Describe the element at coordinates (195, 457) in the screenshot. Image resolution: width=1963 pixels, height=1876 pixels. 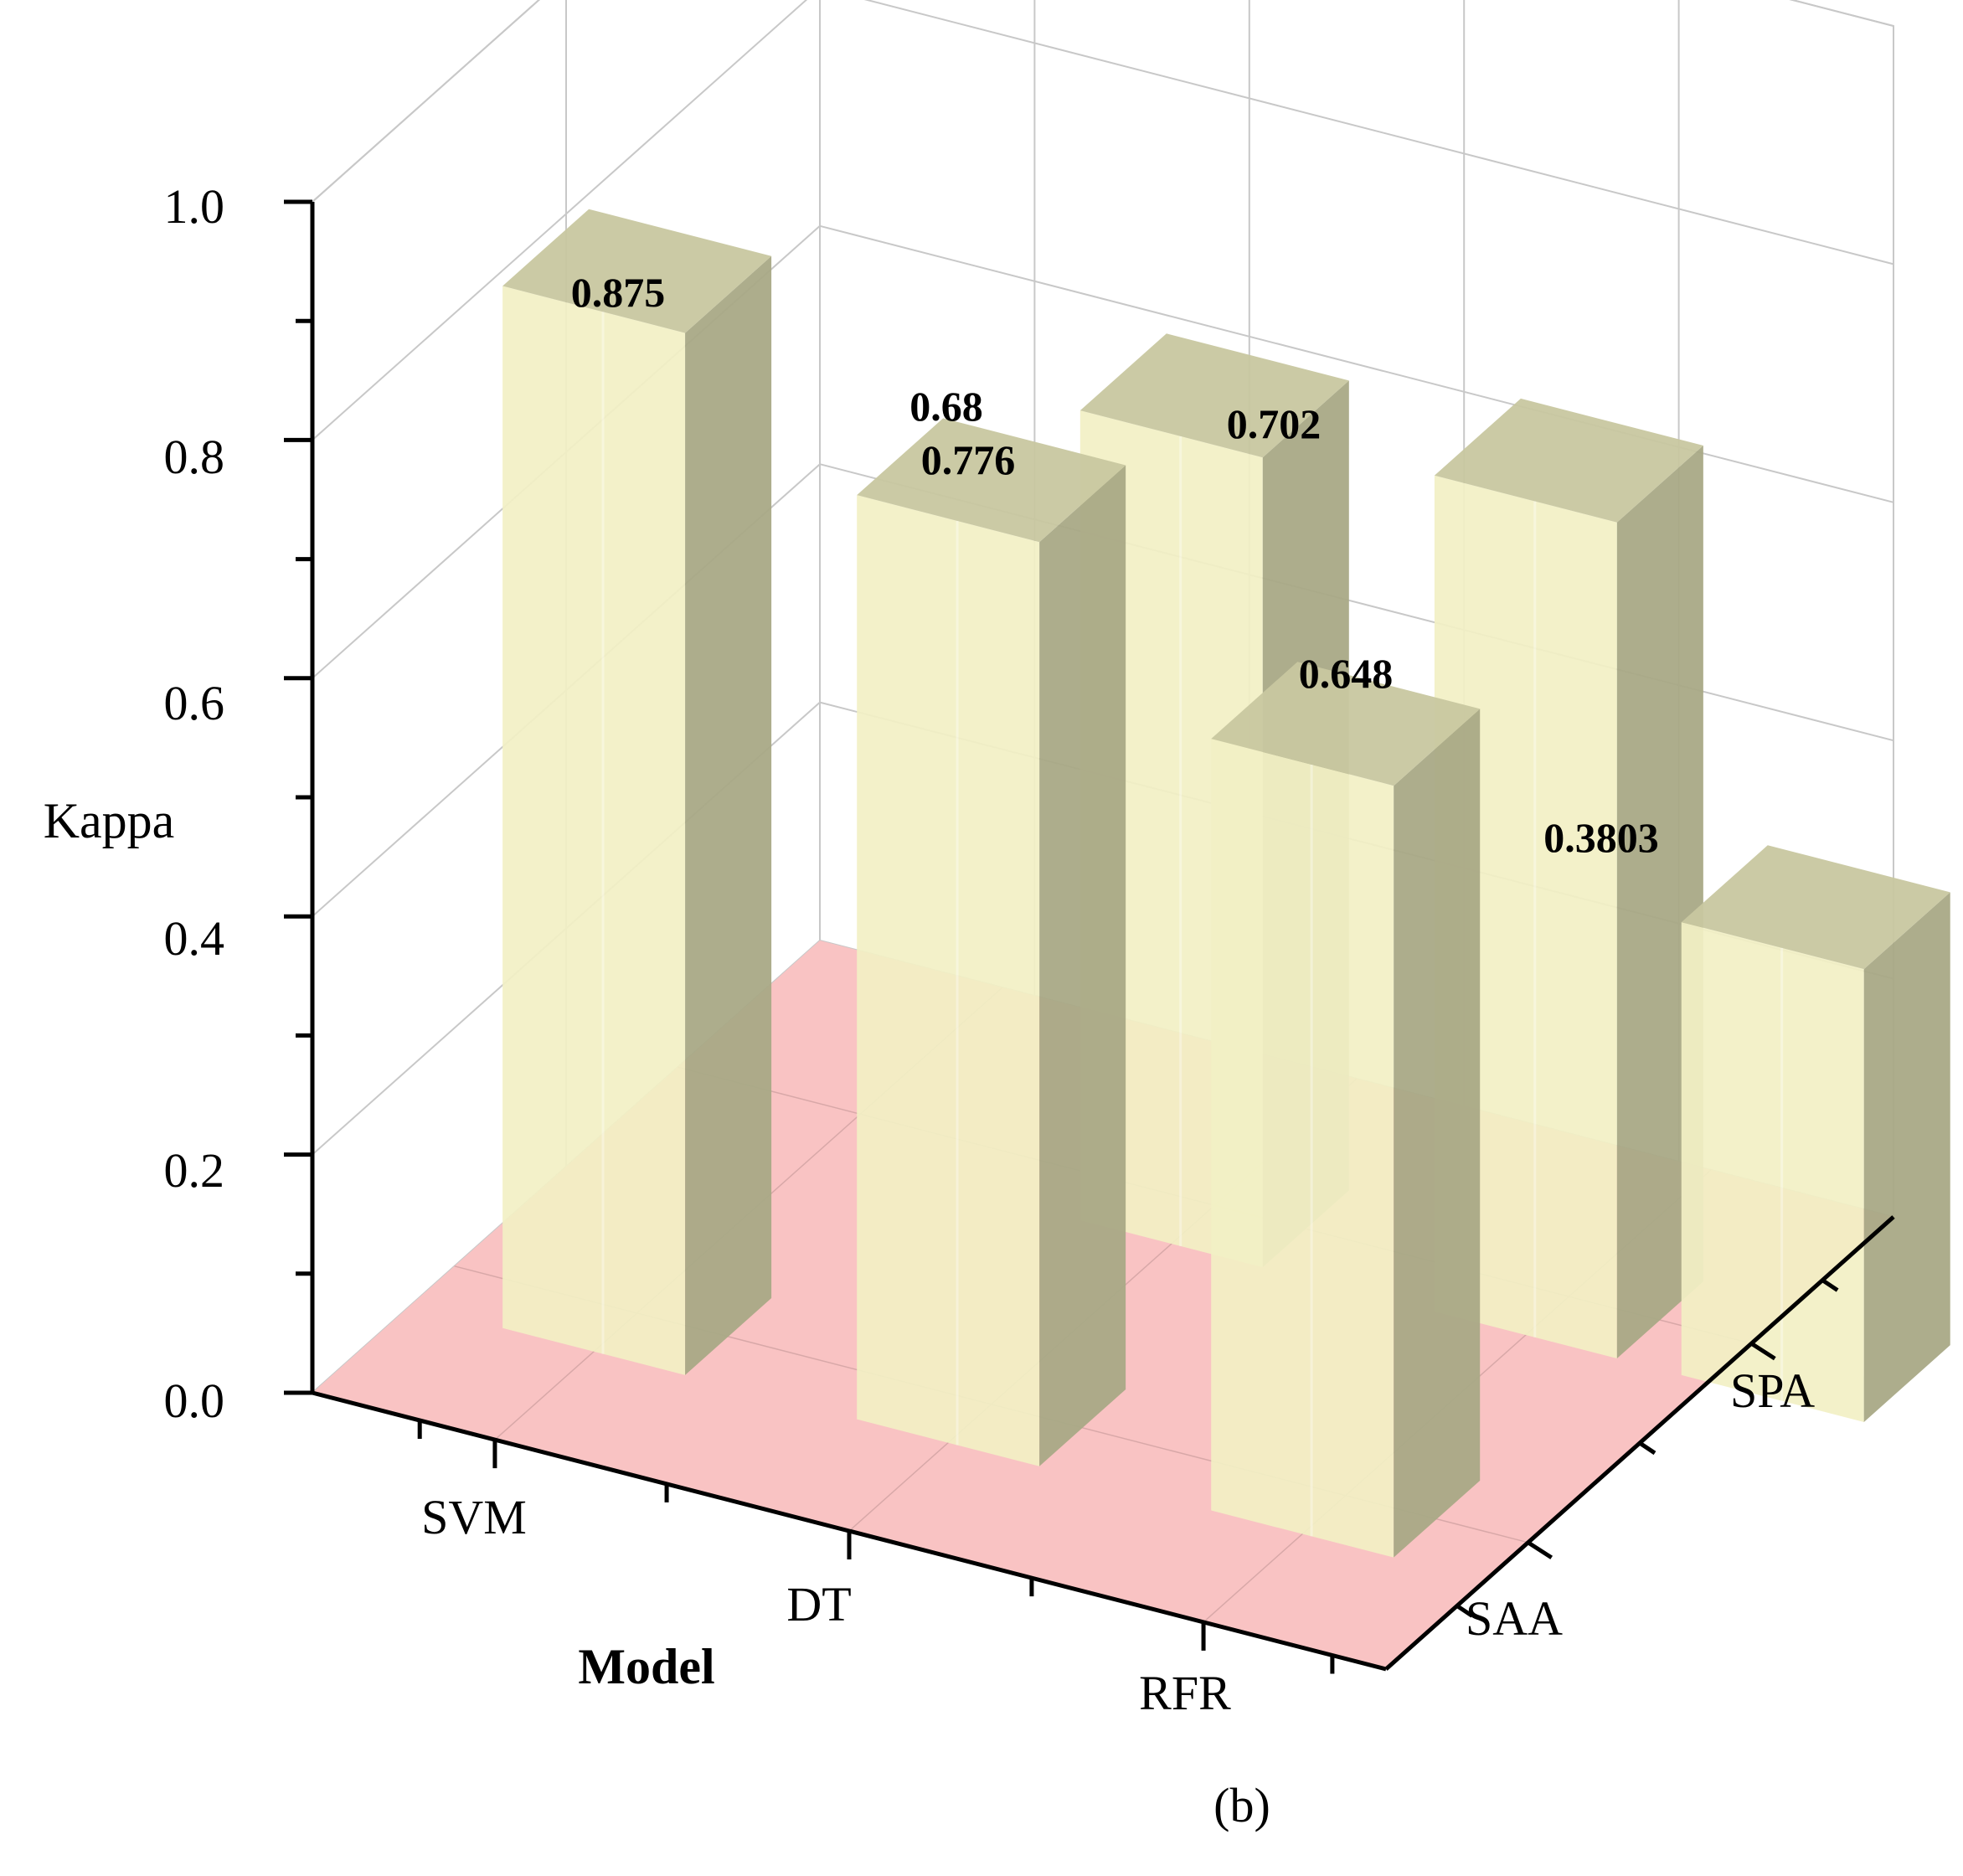
I see `y-tick-label: 0.8` at that location.